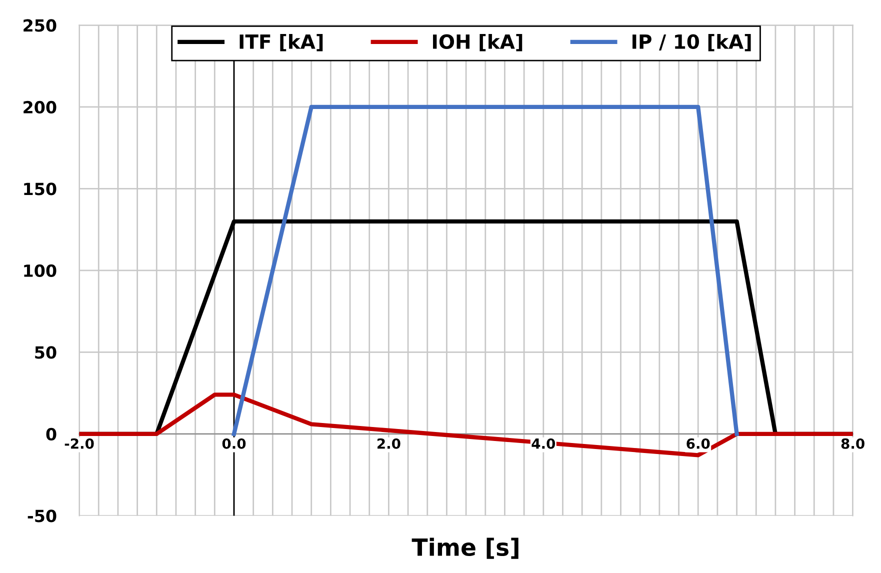 Image resolution: width=881 pixels, height=573 pixels. I want to click on x-tick-label: 4.0, so click(544, 443).